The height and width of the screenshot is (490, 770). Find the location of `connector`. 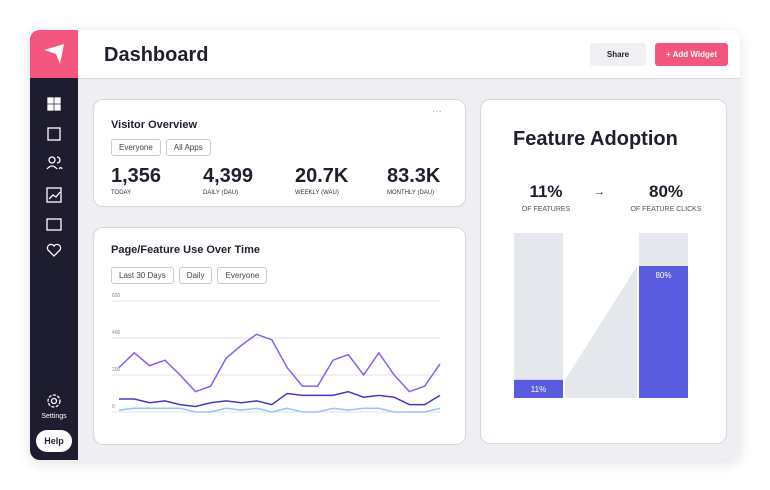

connector is located at coordinates (601, 332).